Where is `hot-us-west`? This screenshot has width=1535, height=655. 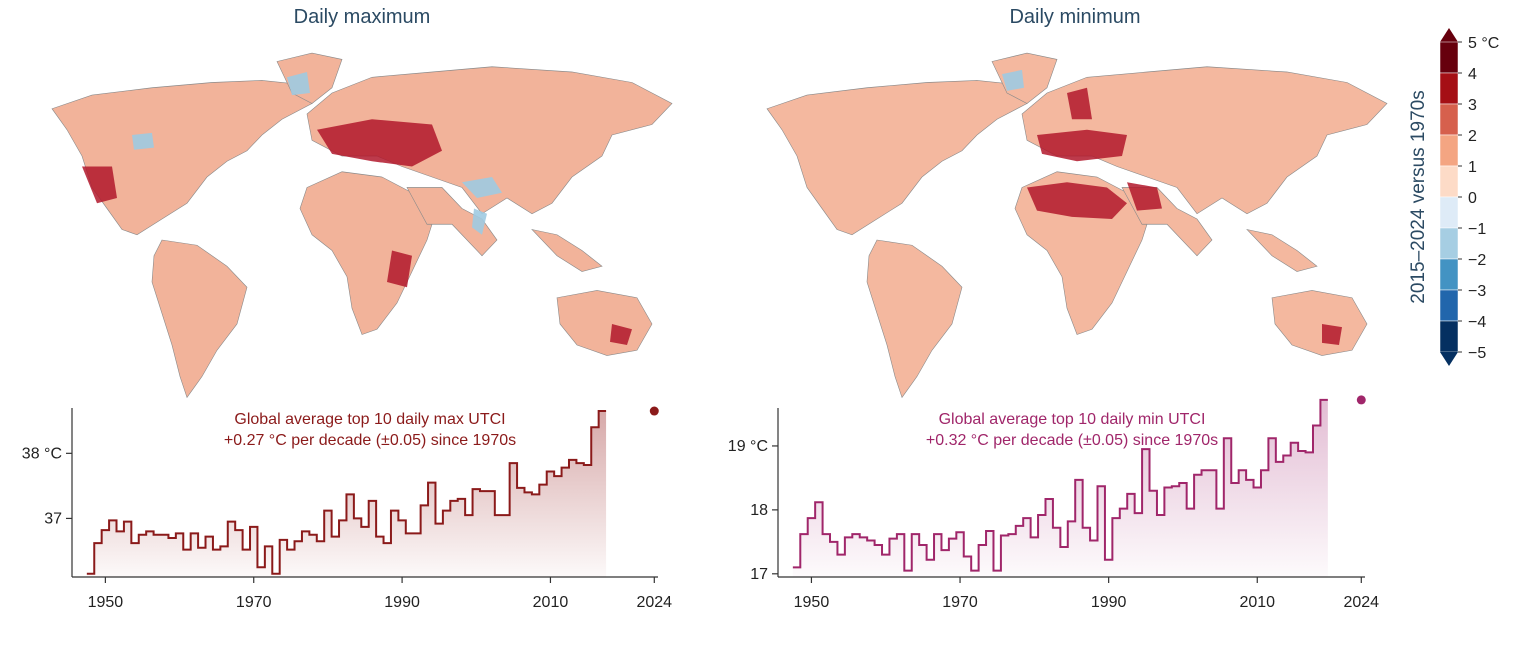 hot-us-west is located at coordinates (99, 185).